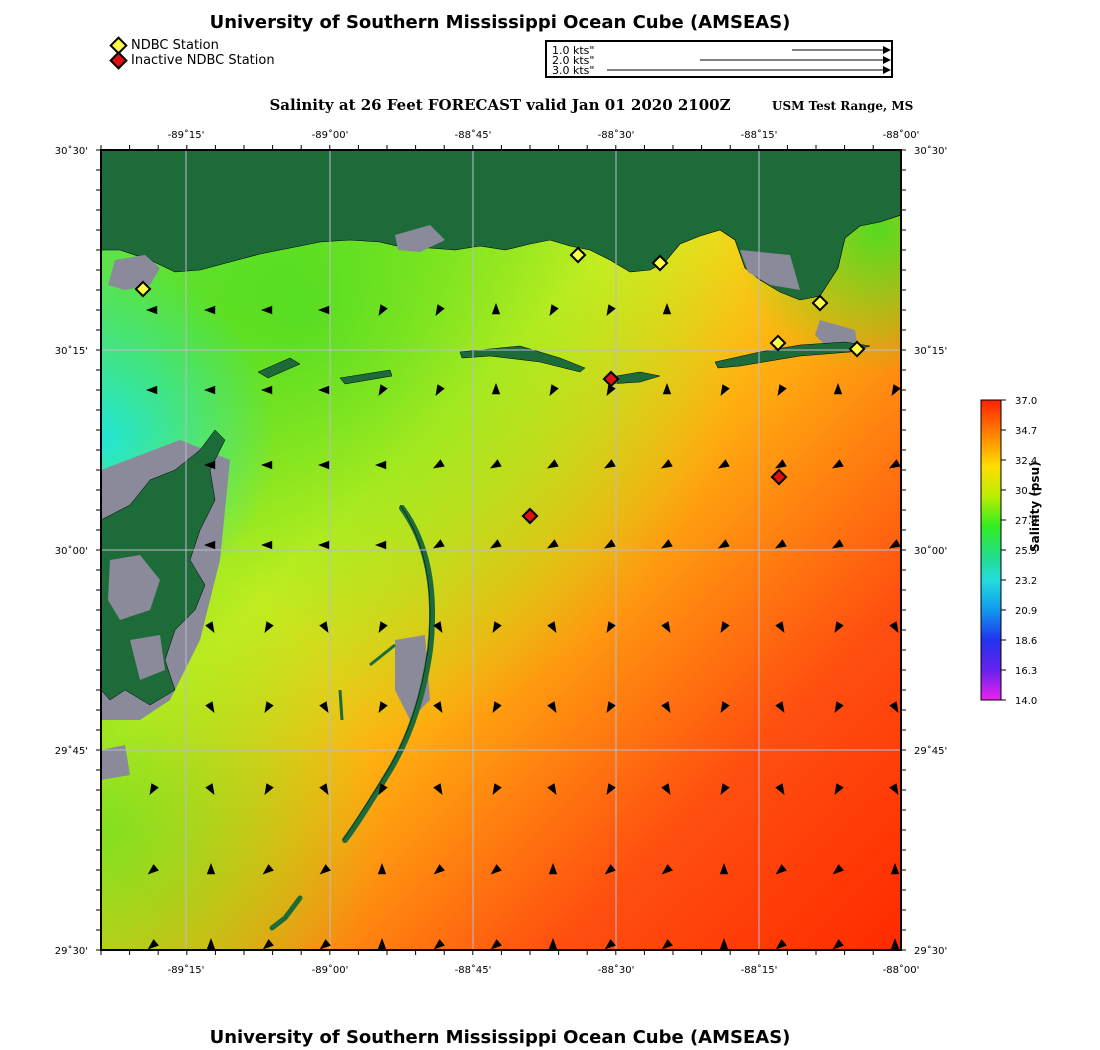 The image size is (1100, 1050). Describe the element at coordinates (616, 135) in the screenshot. I see `top-tick-label: -88˚30'` at that location.